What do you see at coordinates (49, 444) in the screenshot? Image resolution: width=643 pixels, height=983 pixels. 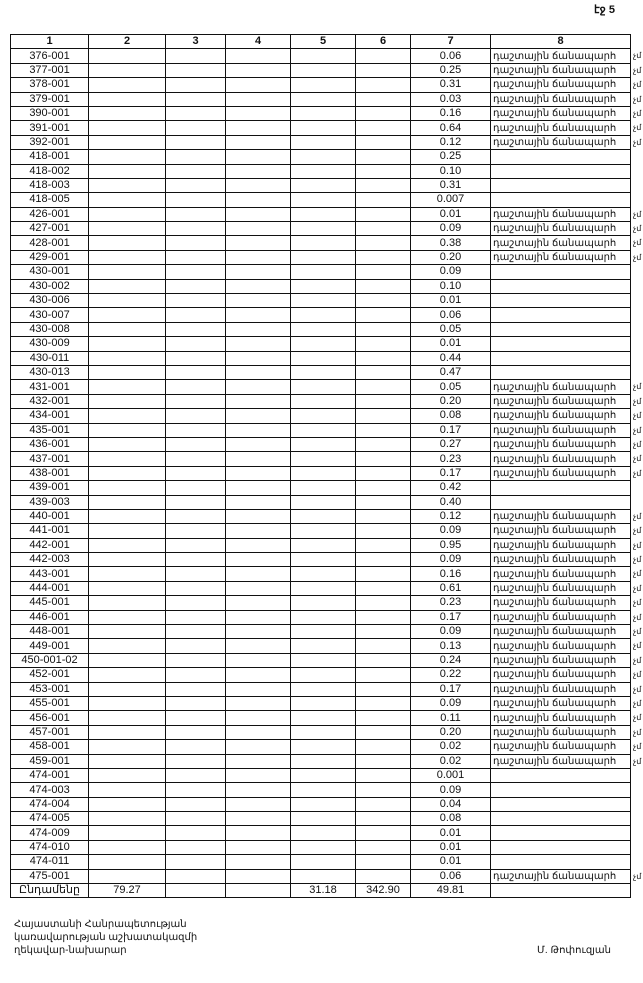 I see `table-cell: 436-001` at bounding box center [49, 444].